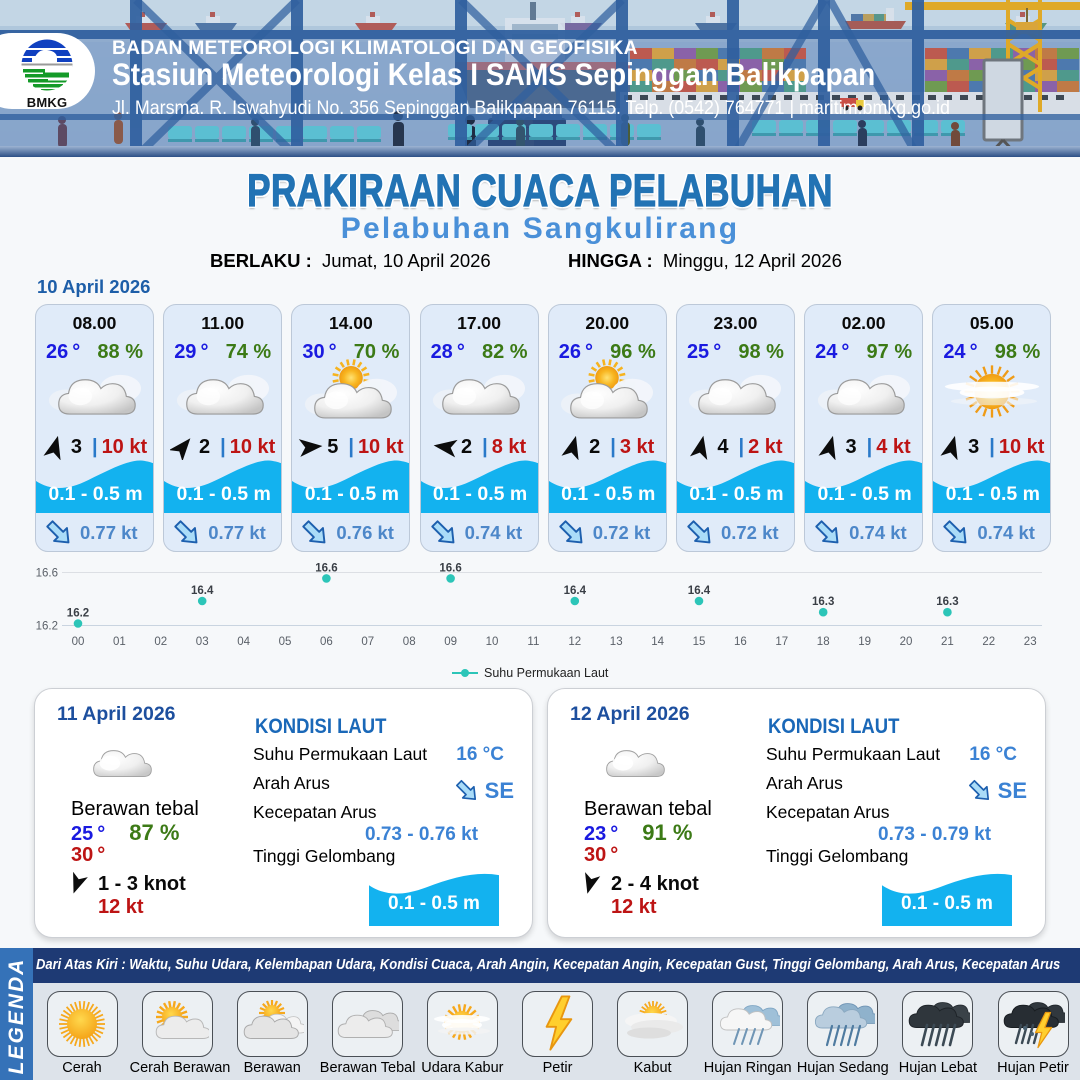 The height and width of the screenshot is (1080, 1080). What do you see at coordinates (202, 642) in the screenshot?
I see `svg-text: 03` at bounding box center [202, 642].